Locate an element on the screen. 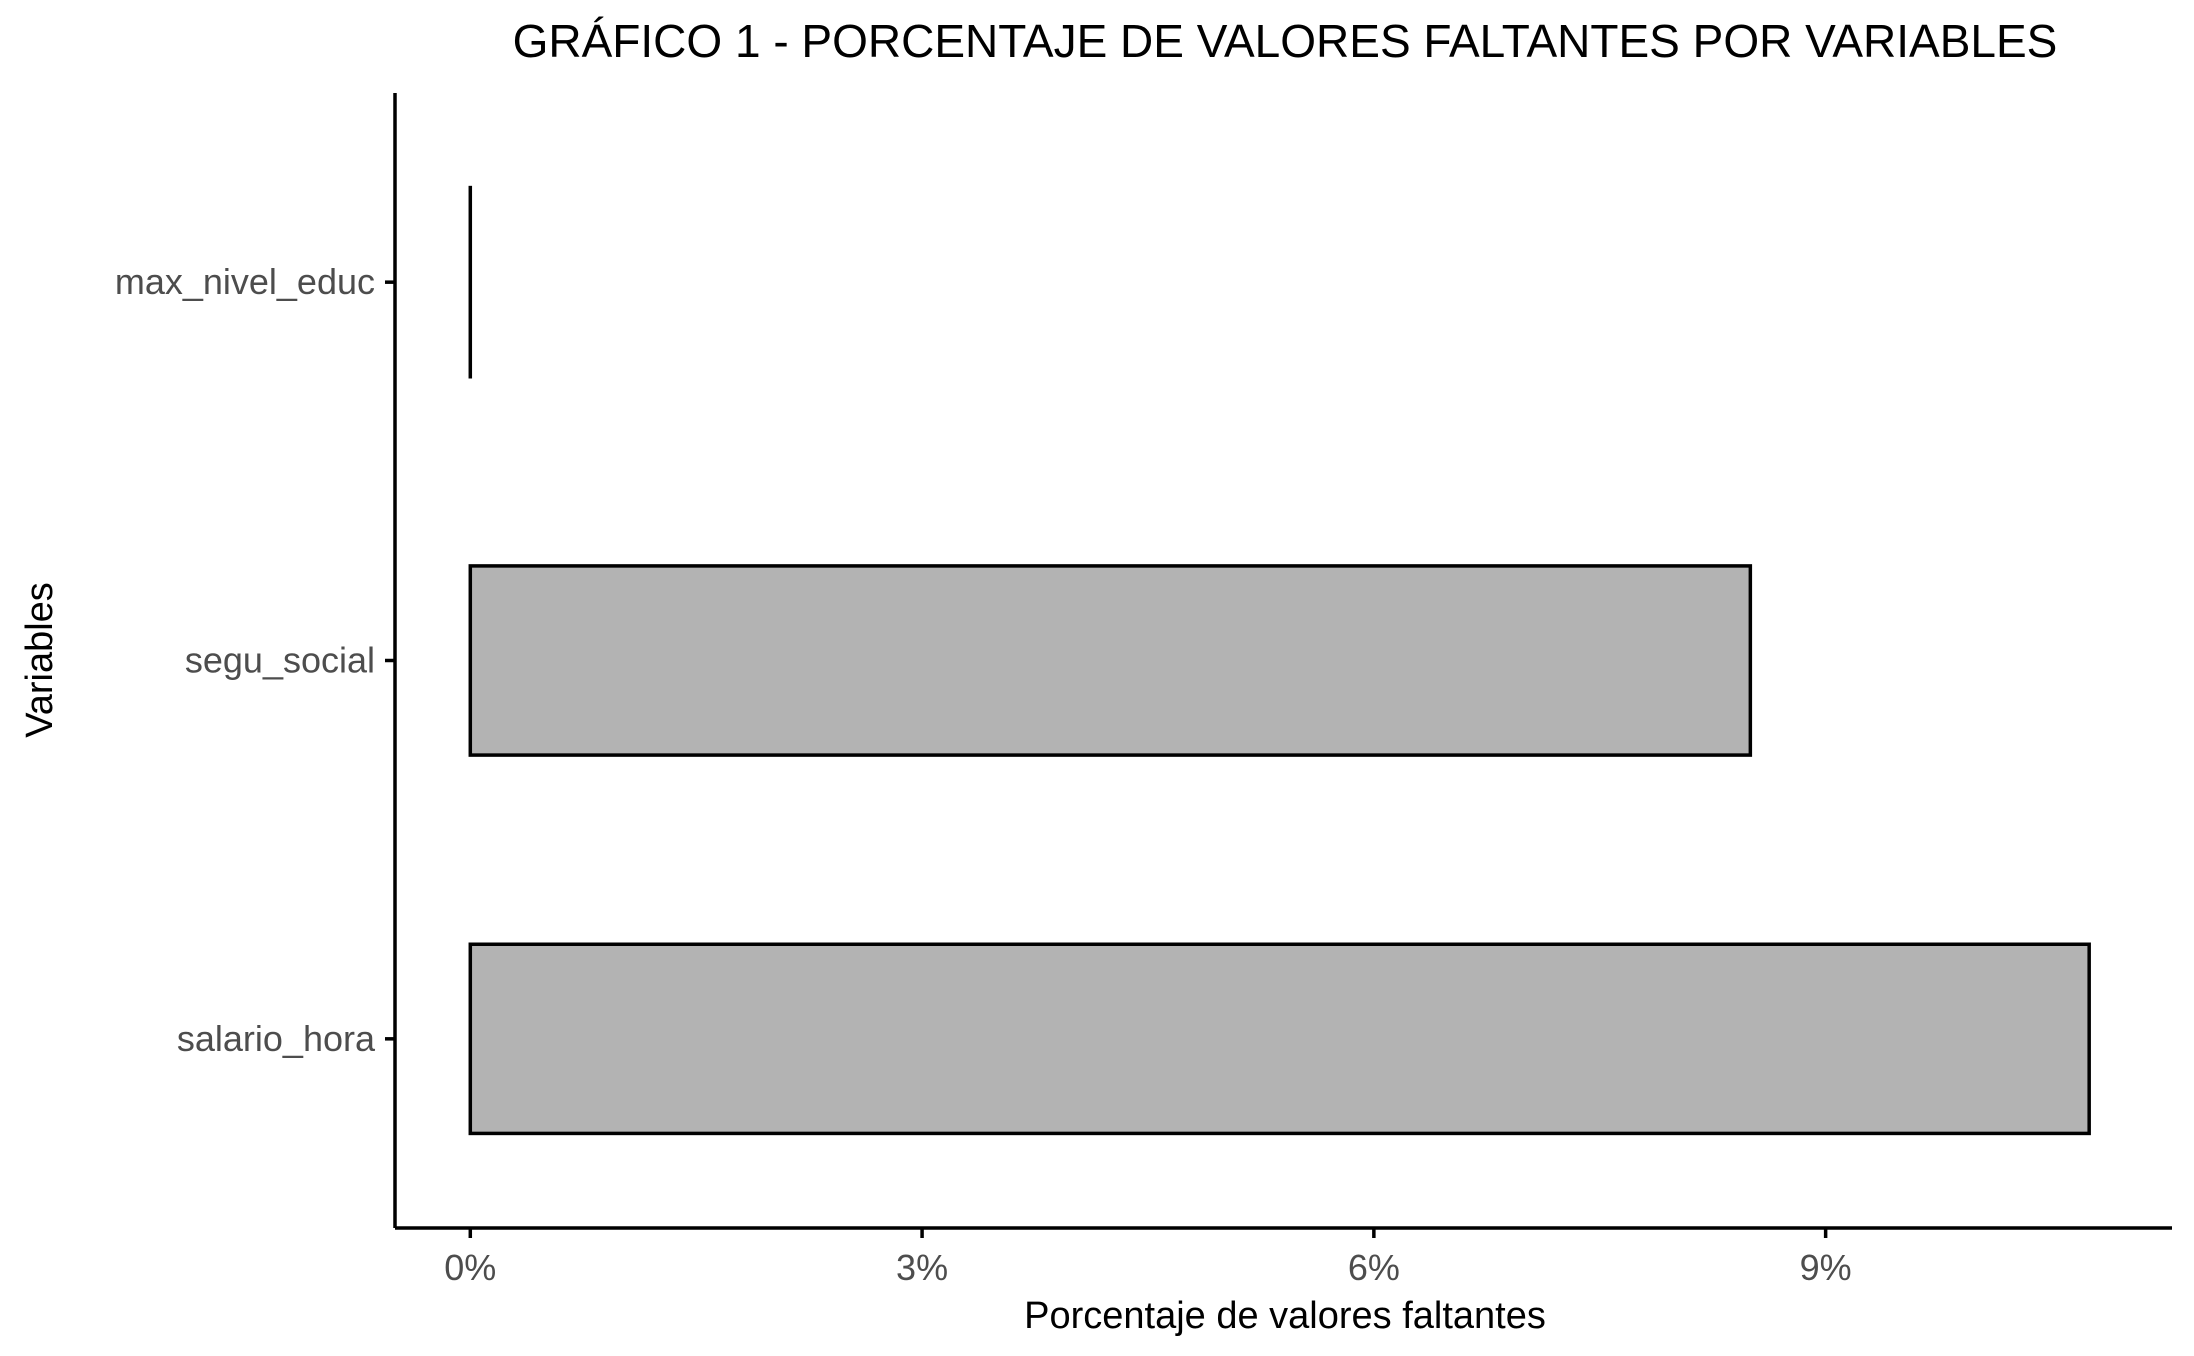  bar-salario-hora is located at coordinates (1279, 1039).